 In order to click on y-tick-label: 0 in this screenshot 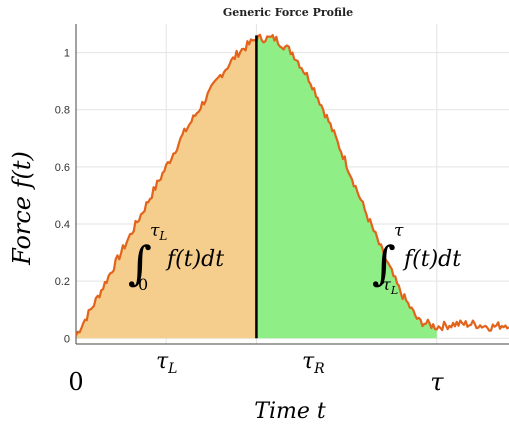, I will do `click(67, 339)`.